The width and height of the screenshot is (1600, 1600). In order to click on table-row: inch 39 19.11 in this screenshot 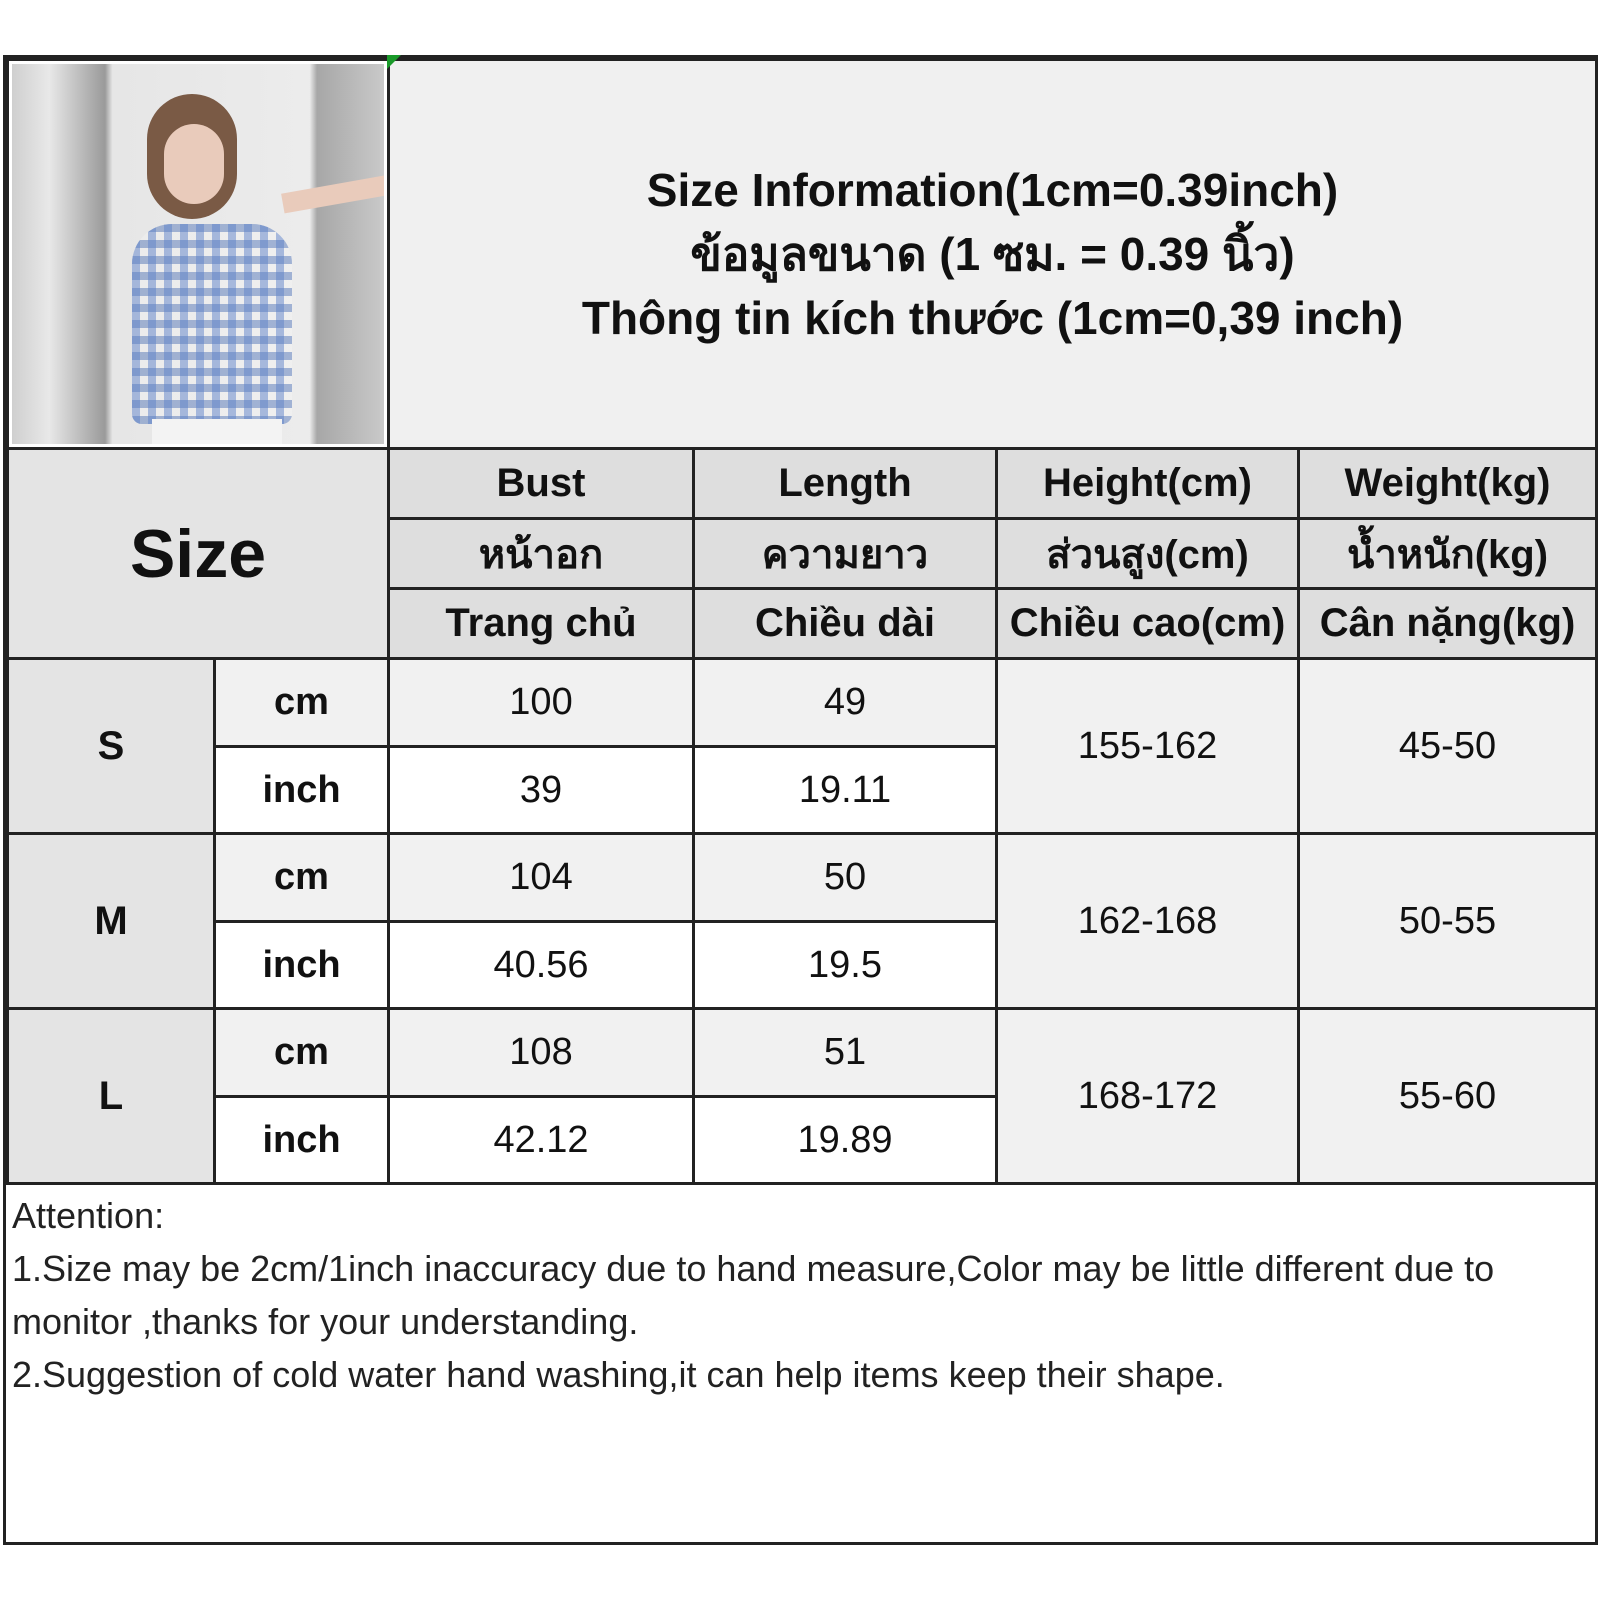, I will do `click(802, 790)`.